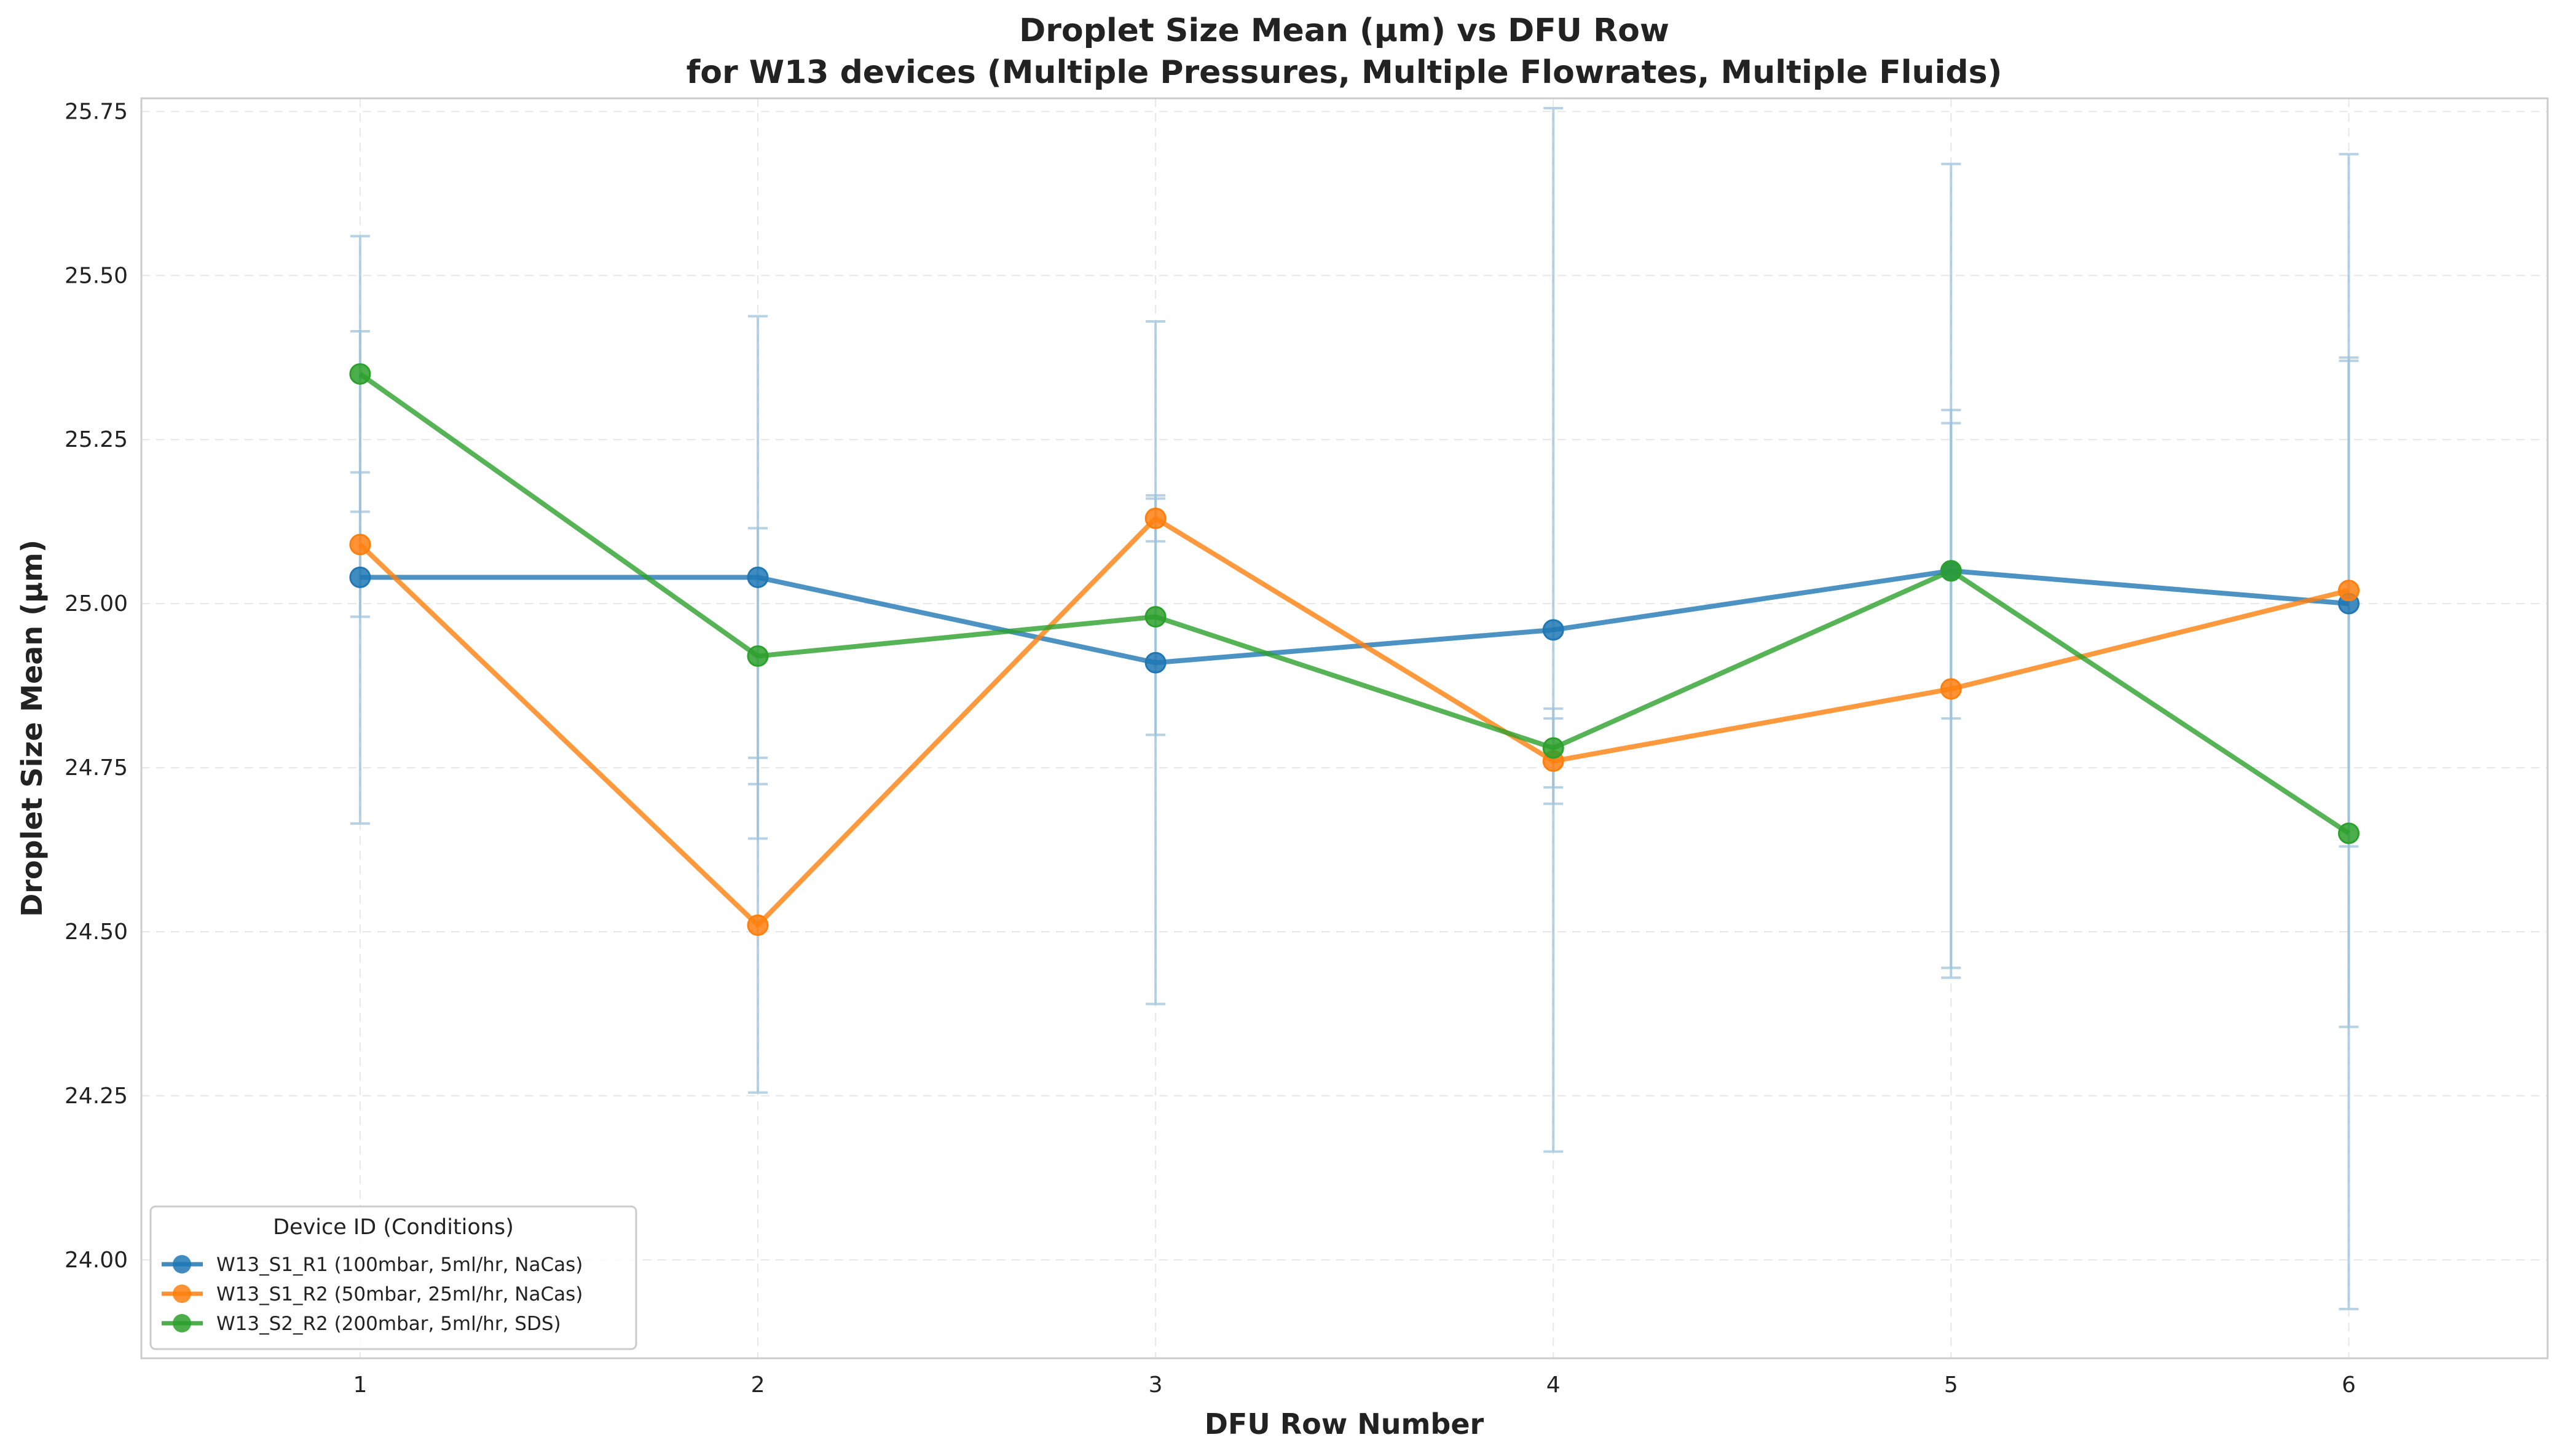 The height and width of the screenshot is (1456, 2563). Describe the element at coordinates (97, 1260) in the screenshot. I see `y-tick-label: 24.00` at that location.